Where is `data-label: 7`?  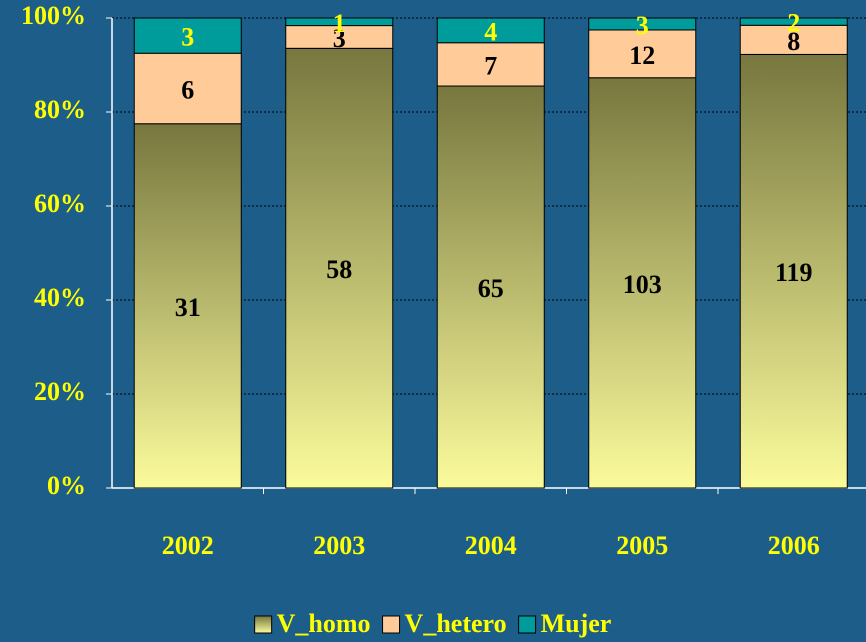 data-label: 7 is located at coordinates (490, 65).